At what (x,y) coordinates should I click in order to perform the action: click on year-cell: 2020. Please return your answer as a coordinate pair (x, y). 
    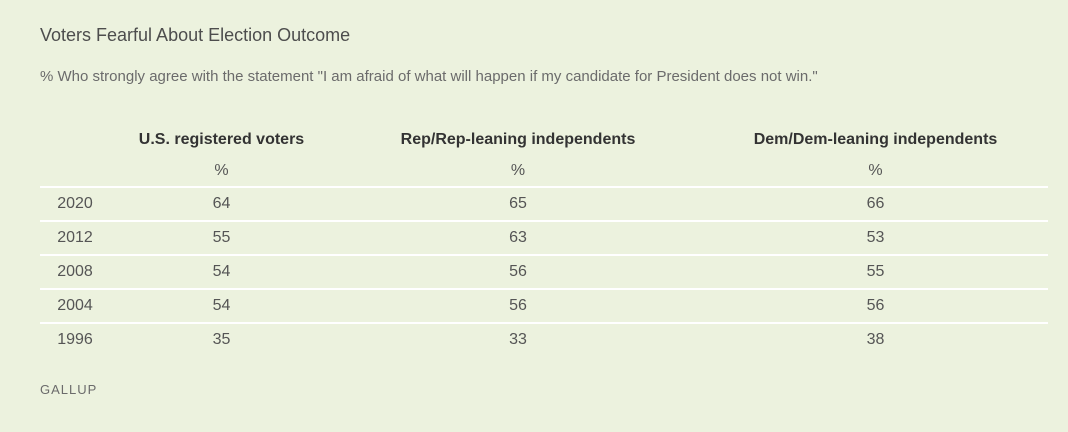
    Looking at the image, I should click on (75, 204).